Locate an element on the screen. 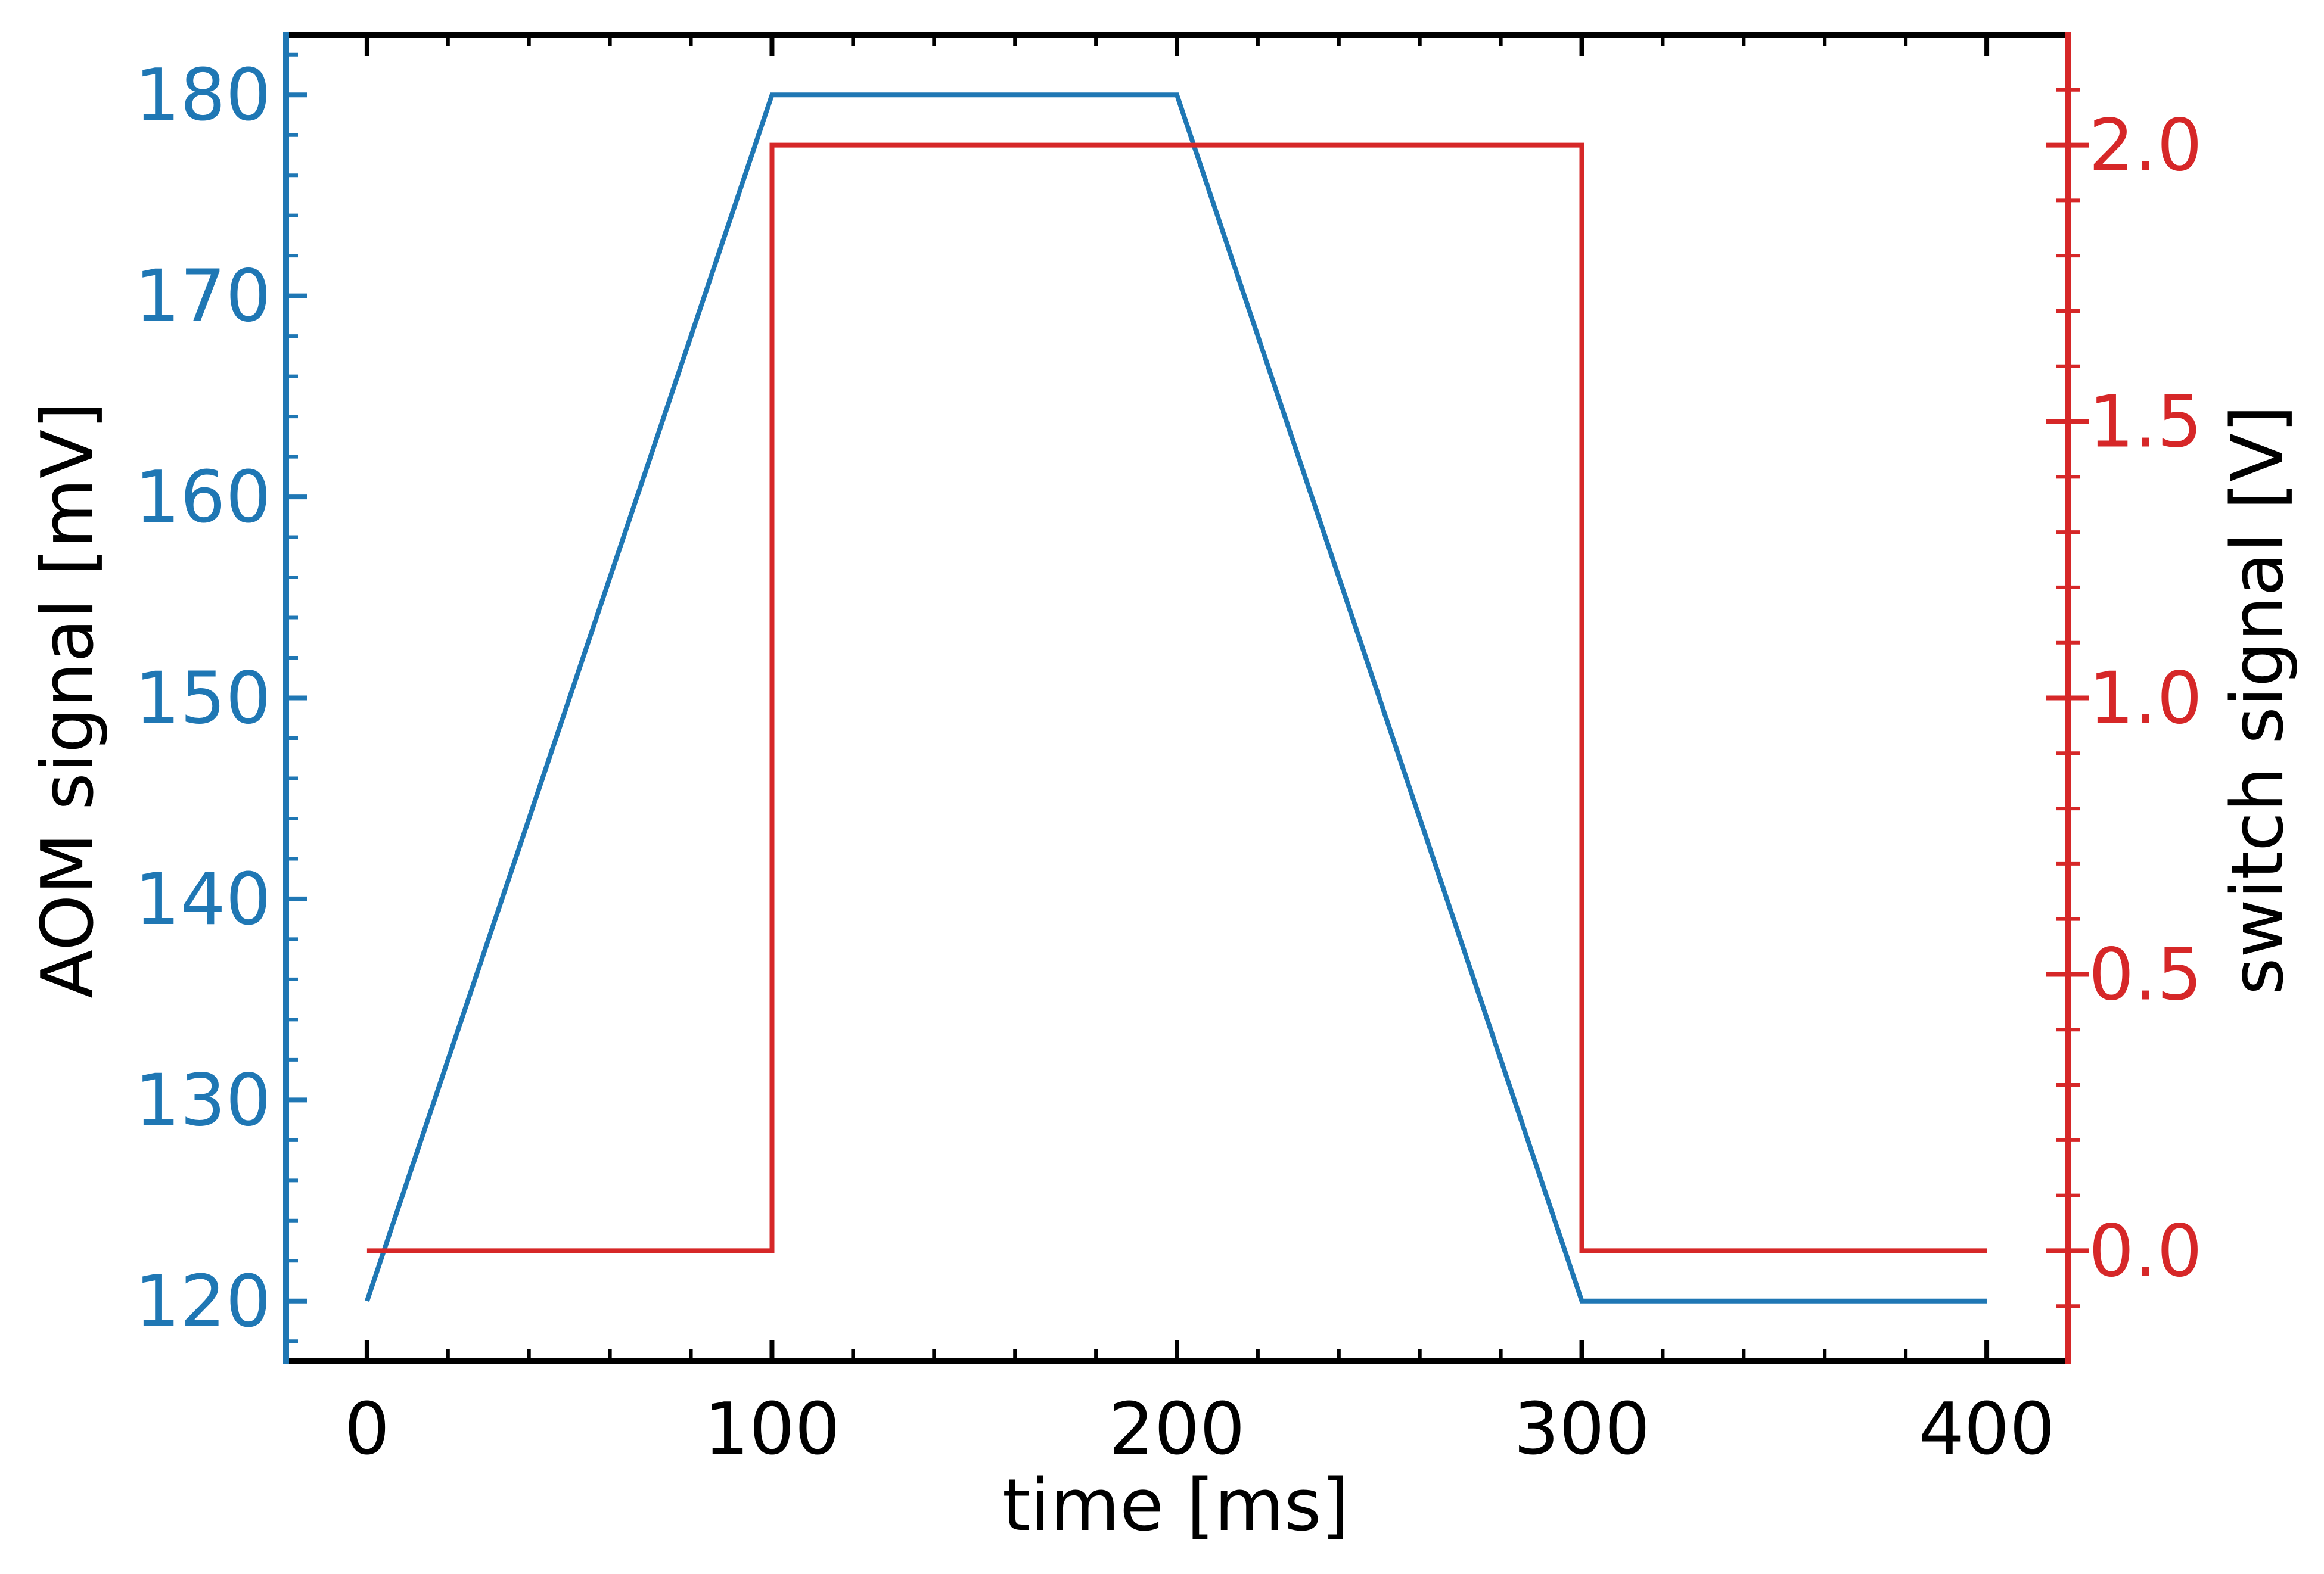 This screenshot has width=2324, height=1574. left-y-tick-label: 150 is located at coordinates (203, 699).